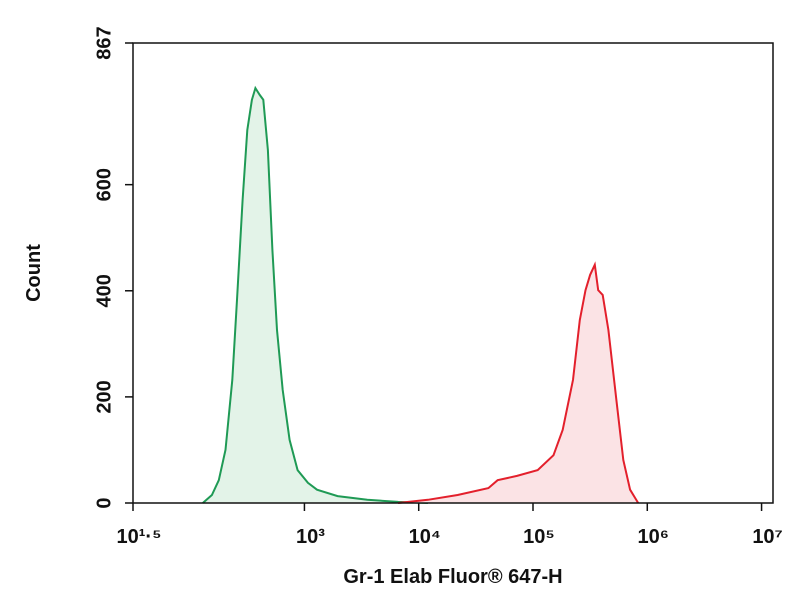  What do you see at coordinates (139, 537) in the screenshot?
I see `x-tick-label: 10¹·⁵` at bounding box center [139, 537].